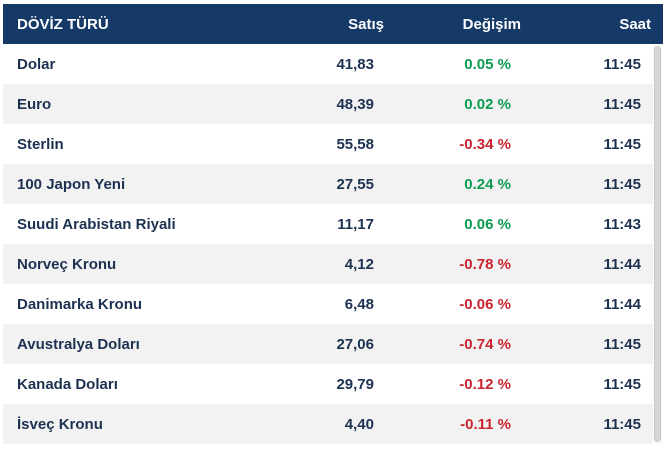 Image resolution: width=671 pixels, height=455 pixels. What do you see at coordinates (355, 144) in the screenshot?
I see `sell-price-cell: 55,58` at bounding box center [355, 144].